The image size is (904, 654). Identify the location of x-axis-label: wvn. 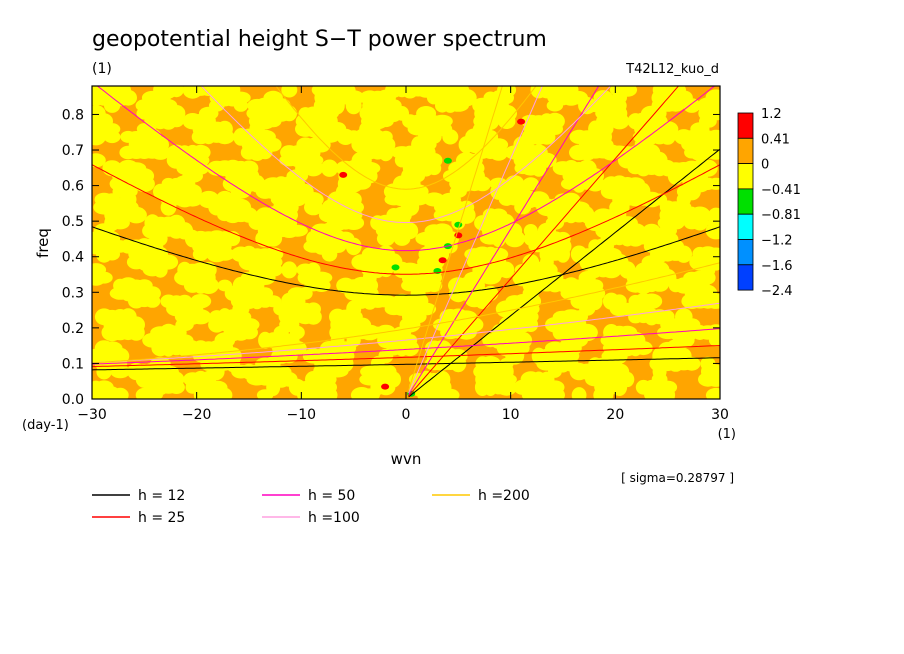
(406, 459).